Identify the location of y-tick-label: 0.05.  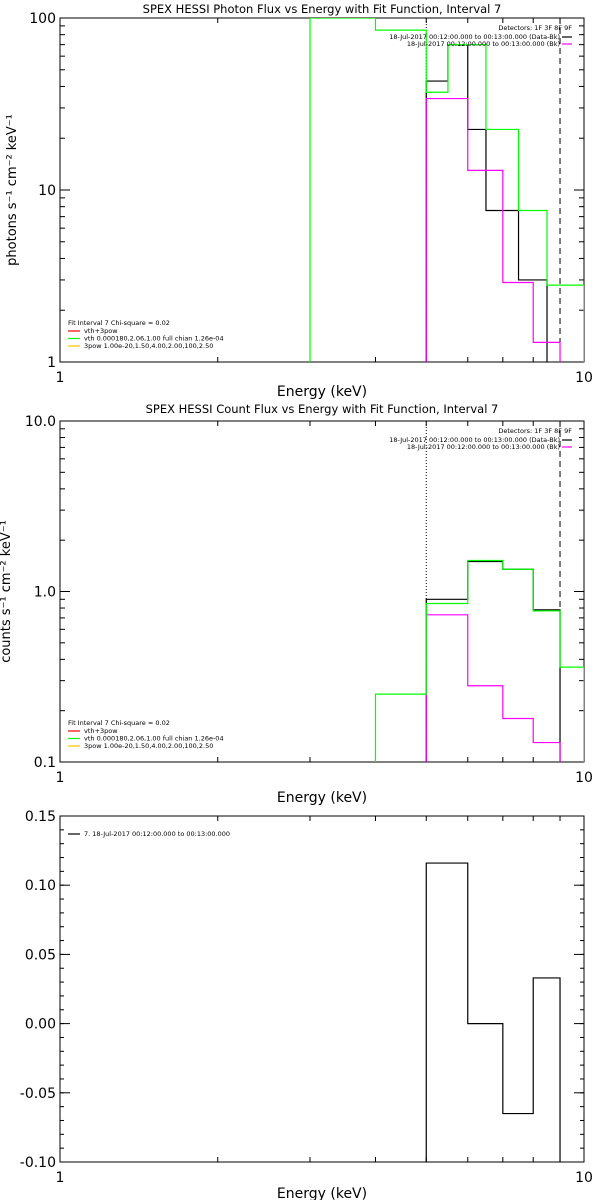
(40, 955).